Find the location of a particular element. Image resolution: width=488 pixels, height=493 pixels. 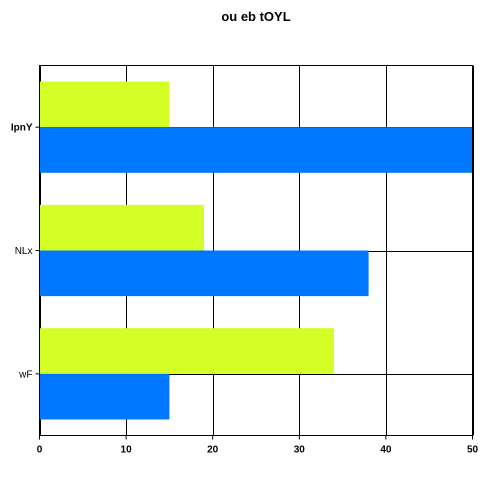

y-tick-label-IpnY: IpnY is located at coordinates (22, 128).